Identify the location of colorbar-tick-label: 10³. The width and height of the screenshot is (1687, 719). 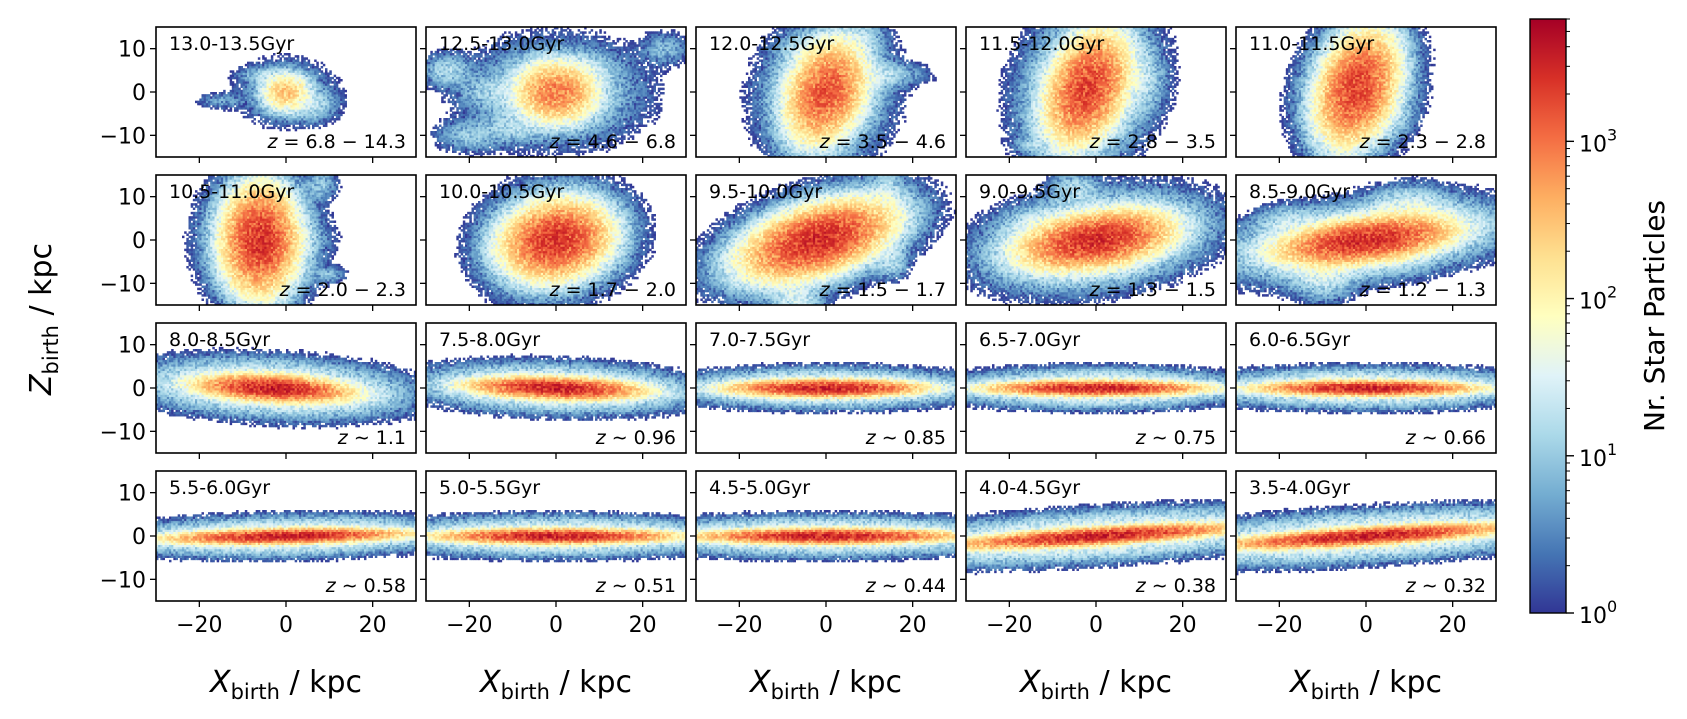
(1598, 141).